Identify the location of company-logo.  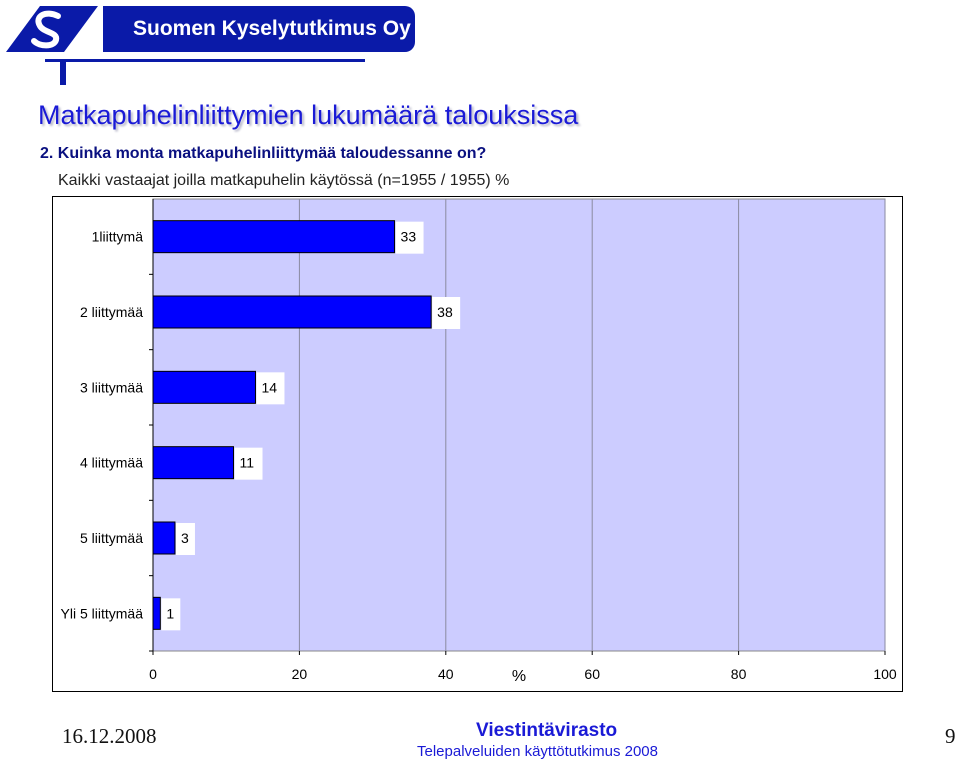
(52, 29).